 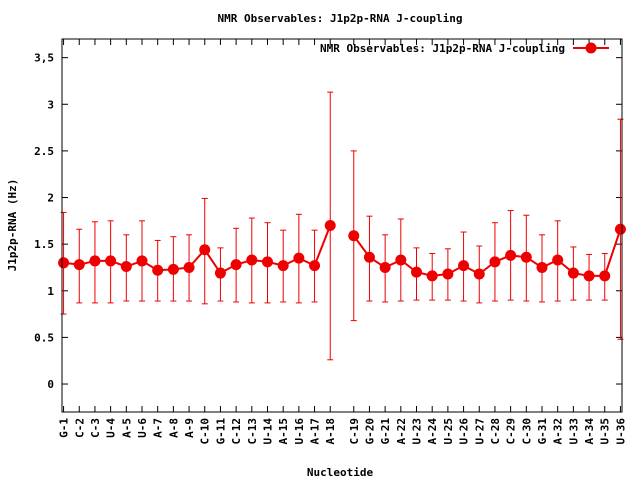 I want to click on x-tick-label: C-13, so click(x=252, y=431).